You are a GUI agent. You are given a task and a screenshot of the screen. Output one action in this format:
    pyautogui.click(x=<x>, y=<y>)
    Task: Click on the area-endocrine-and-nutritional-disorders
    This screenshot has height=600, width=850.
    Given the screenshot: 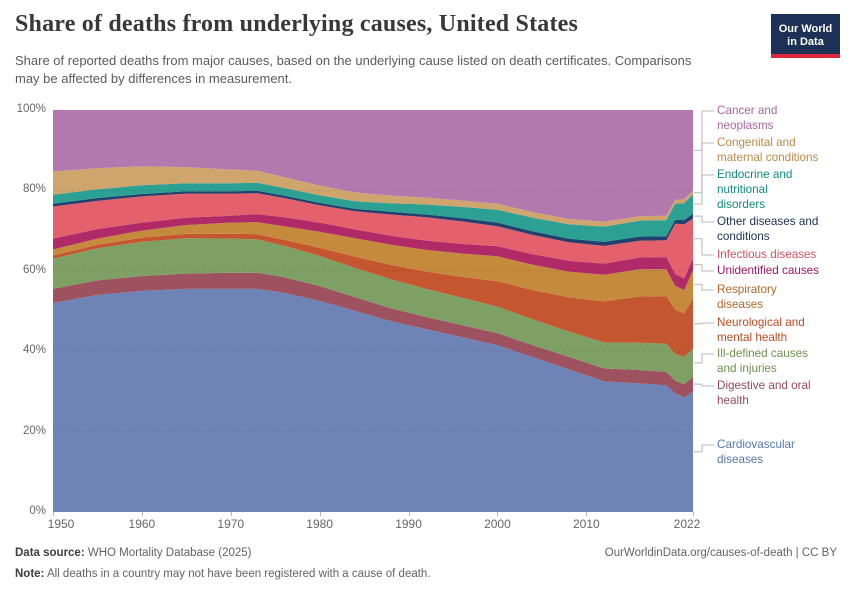 What is the action you would take?
    pyautogui.click(x=373, y=212)
    